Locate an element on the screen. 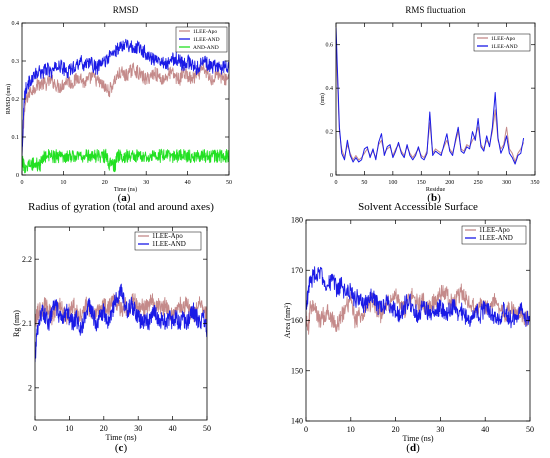 The width and height of the screenshot is (550, 458). y-tick-label: 0.6 is located at coordinates (330, 46).